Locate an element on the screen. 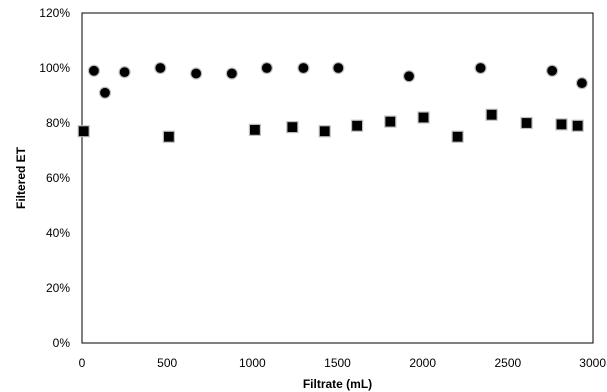 The image size is (607, 392). x-tick-label: 500 is located at coordinates (167, 363).